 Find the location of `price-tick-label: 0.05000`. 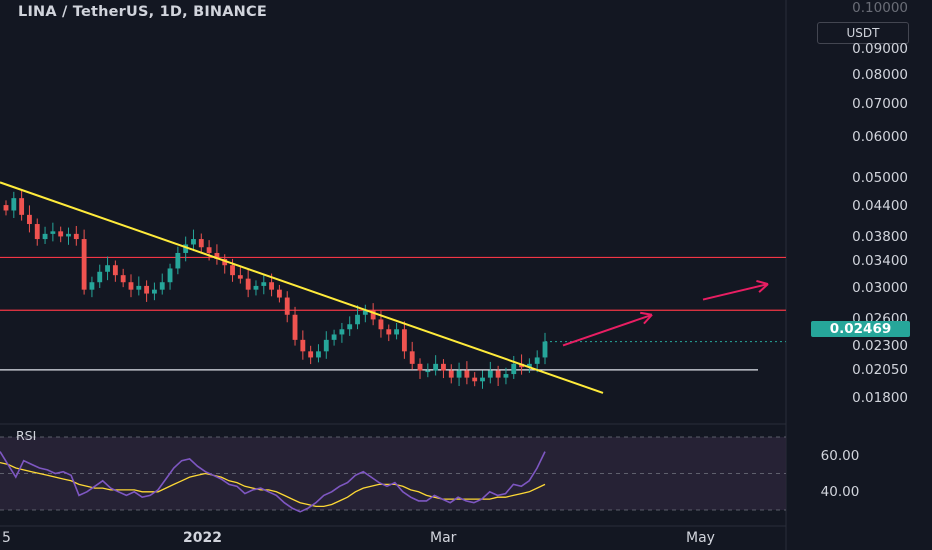

price-tick-label: 0.05000 is located at coordinates (880, 178).